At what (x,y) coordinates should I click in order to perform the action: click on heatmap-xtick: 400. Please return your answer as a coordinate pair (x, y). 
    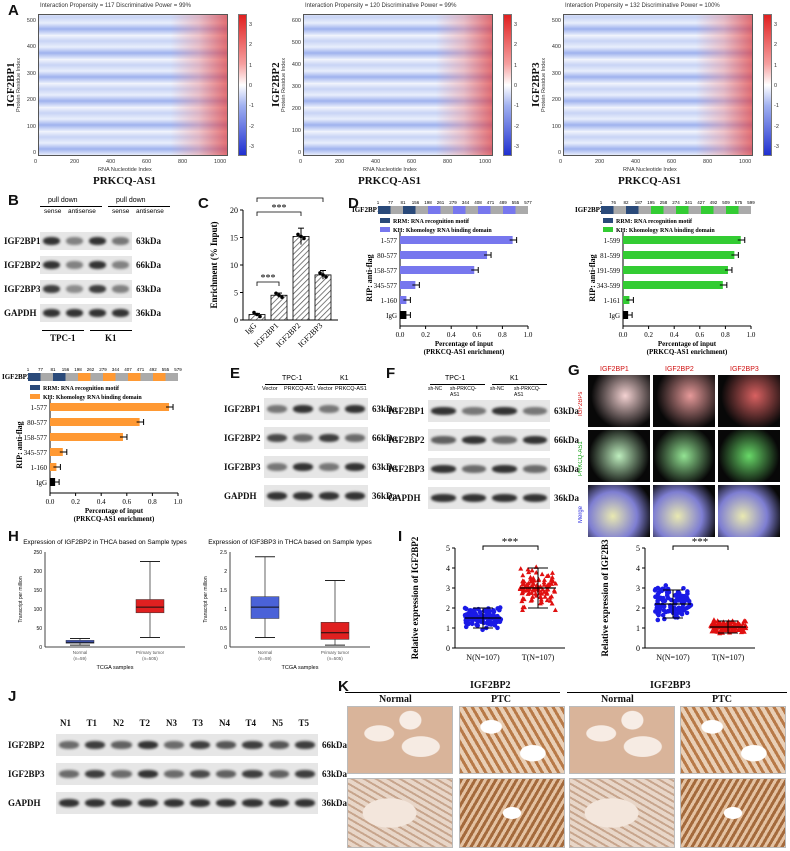
    Looking at the image, I should click on (636, 162).